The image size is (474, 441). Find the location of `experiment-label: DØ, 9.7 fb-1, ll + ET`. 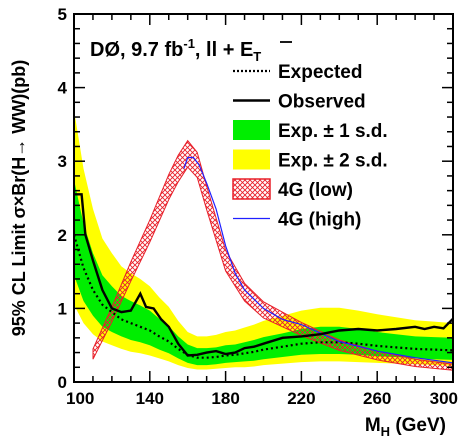

experiment-label: DØ, 9.7 fb-1, ll + ET is located at coordinates (191, 50).